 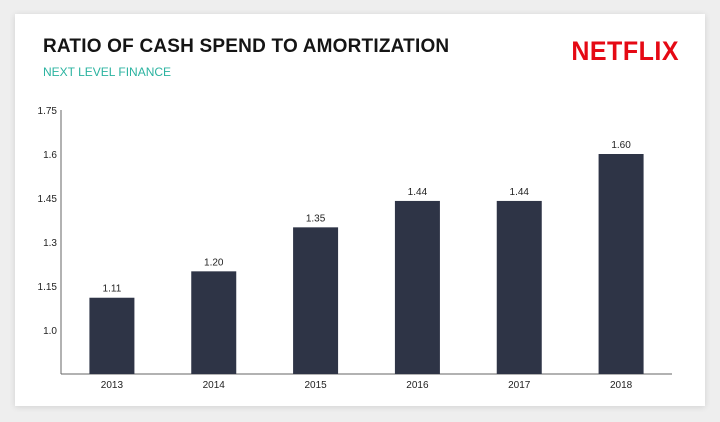 I want to click on bar-2014, so click(x=214, y=322).